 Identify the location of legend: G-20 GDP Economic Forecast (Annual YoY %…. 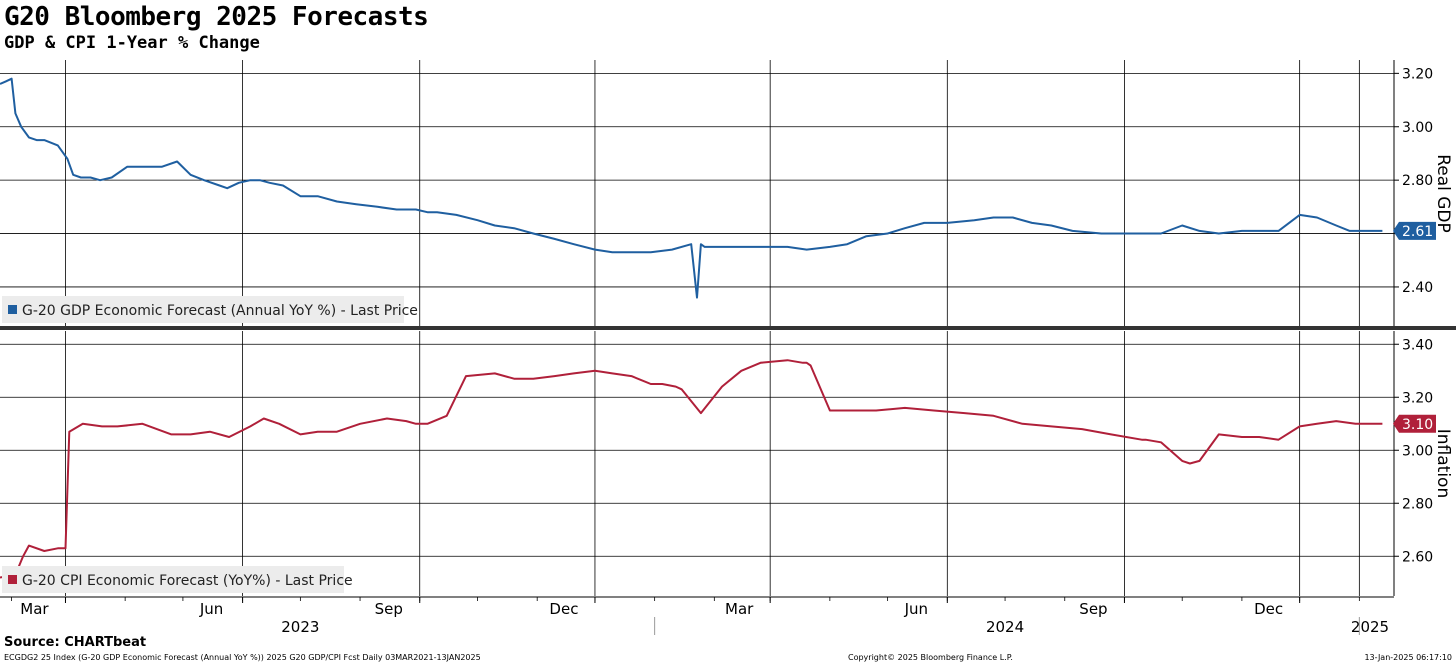
(210, 309).